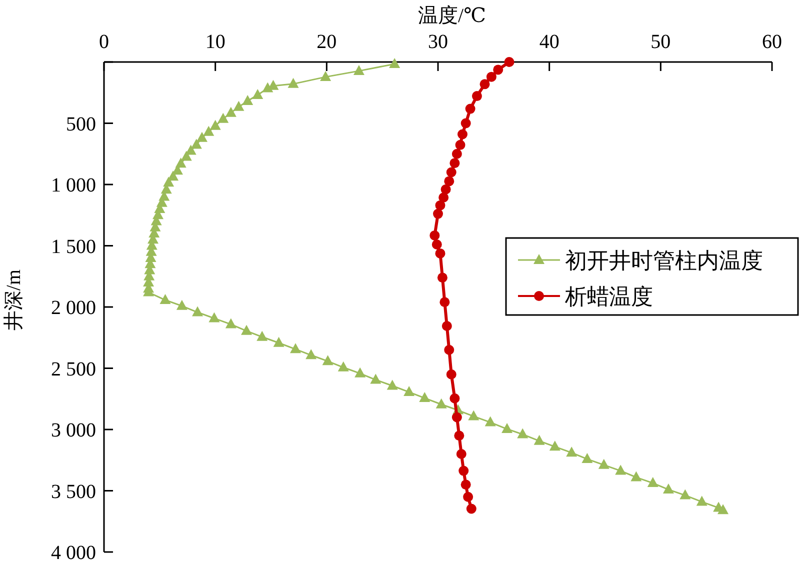 This screenshot has height=569, width=800. I want to click on x-tick-label: 0, so click(104, 42).